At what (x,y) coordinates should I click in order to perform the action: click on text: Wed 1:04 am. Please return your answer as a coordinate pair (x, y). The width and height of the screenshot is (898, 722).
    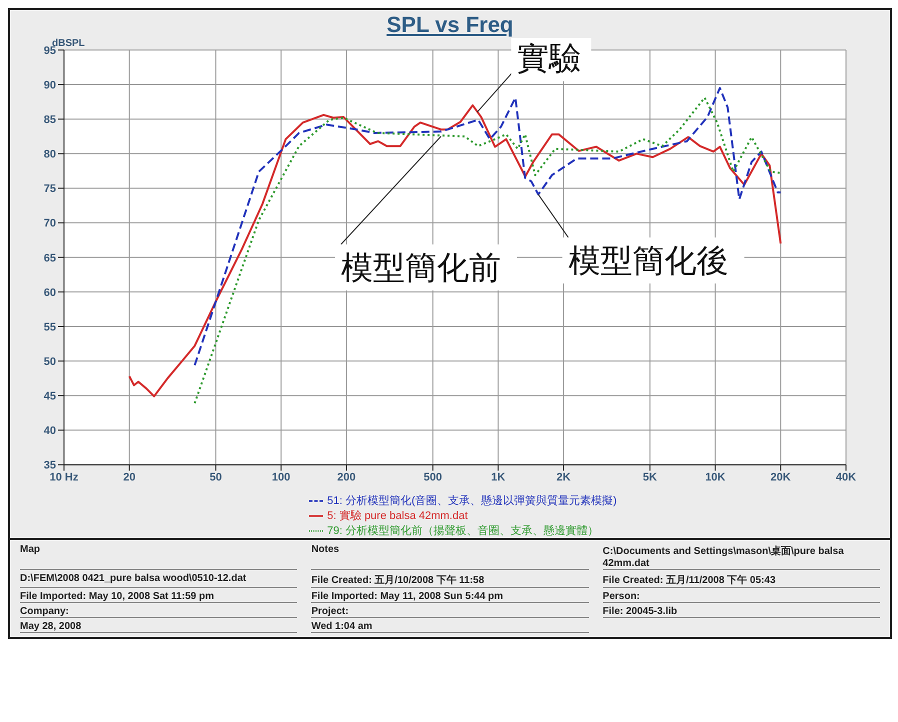
    Looking at the image, I should click on (450, 627).